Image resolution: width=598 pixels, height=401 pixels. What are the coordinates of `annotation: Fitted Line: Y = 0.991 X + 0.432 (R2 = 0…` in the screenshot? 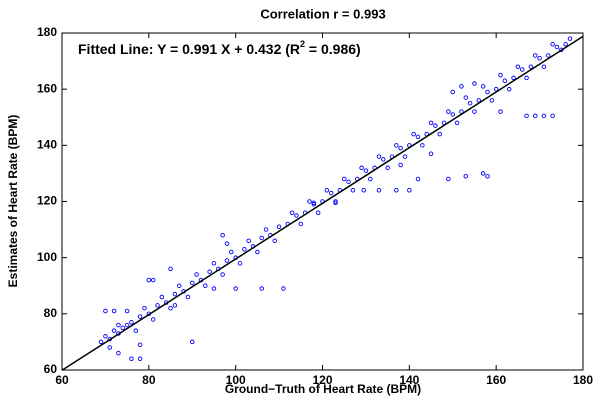 It's located at (219, 47).